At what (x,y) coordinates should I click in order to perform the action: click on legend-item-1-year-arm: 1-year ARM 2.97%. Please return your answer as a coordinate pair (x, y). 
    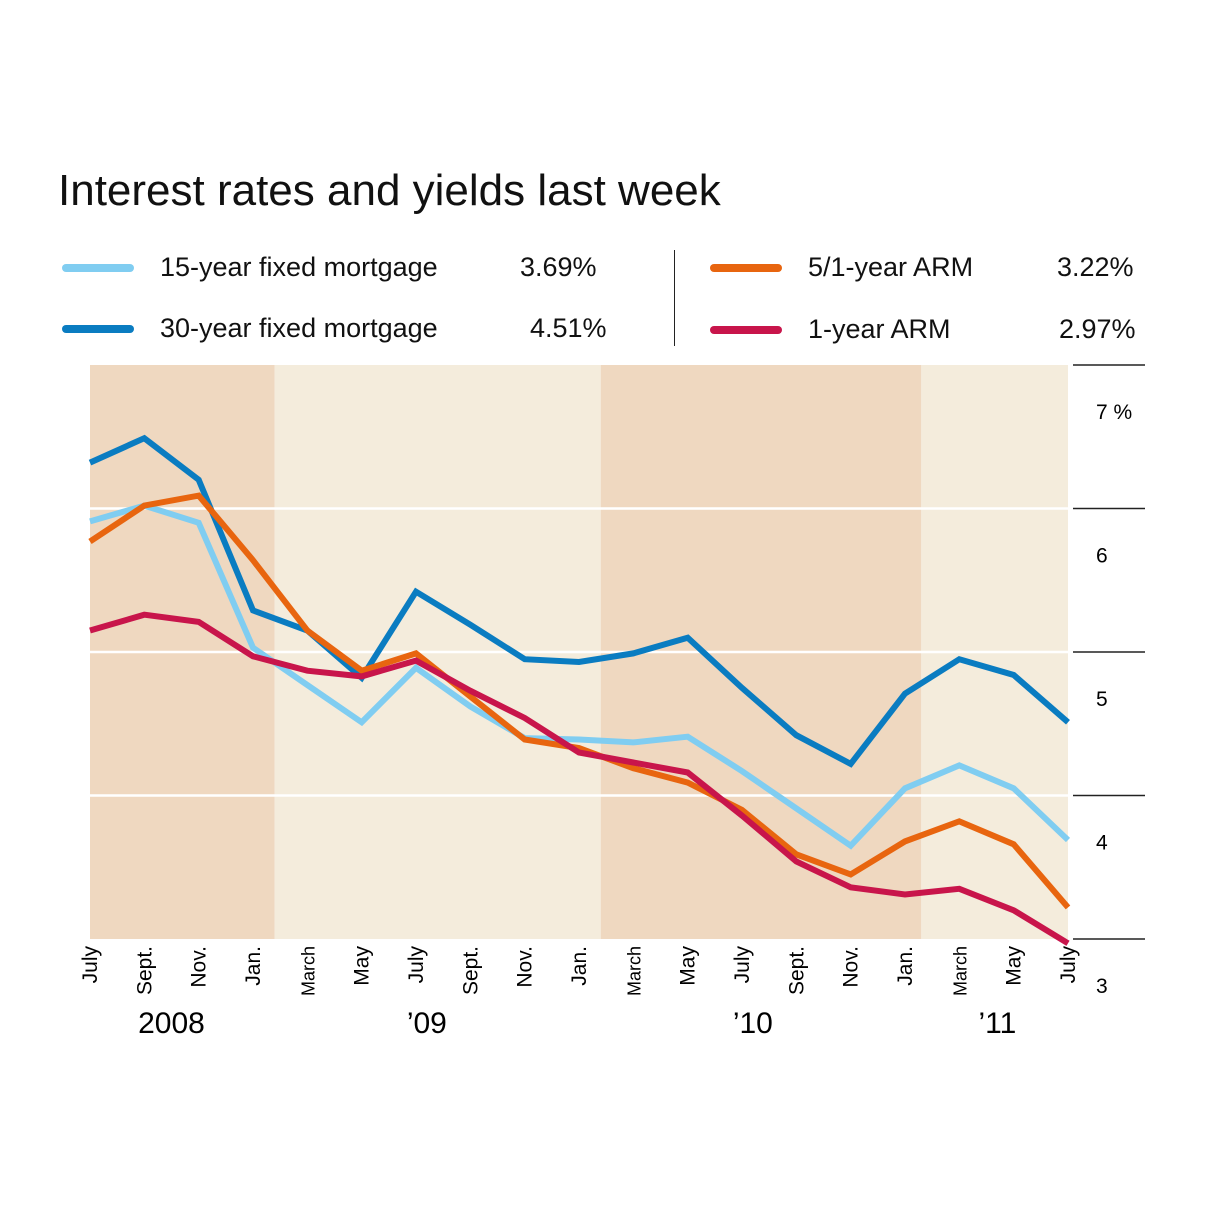
    Looking at the image, I should click on (923, 329).